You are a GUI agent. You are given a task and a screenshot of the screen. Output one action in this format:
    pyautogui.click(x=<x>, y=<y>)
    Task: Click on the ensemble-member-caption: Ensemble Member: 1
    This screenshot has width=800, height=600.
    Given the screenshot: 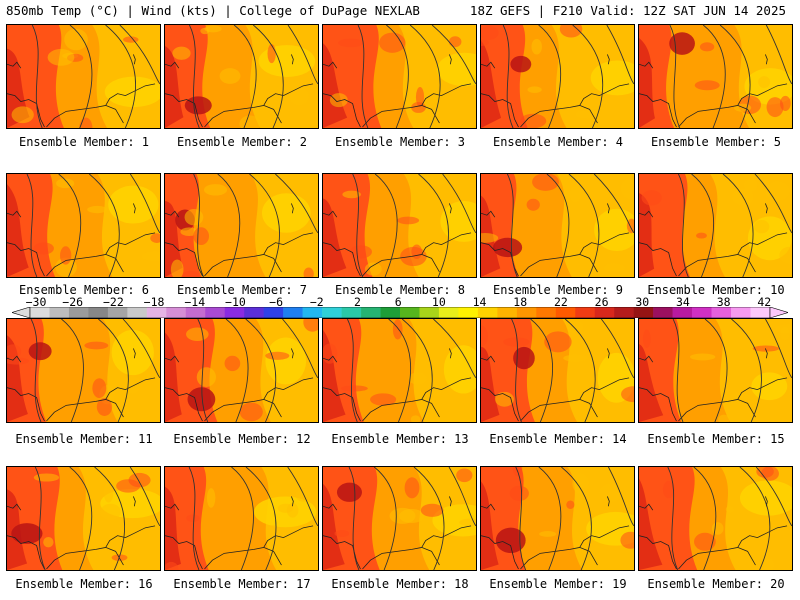 What is the action you would take?
    pyautogui.click(x=84, y=142)
    